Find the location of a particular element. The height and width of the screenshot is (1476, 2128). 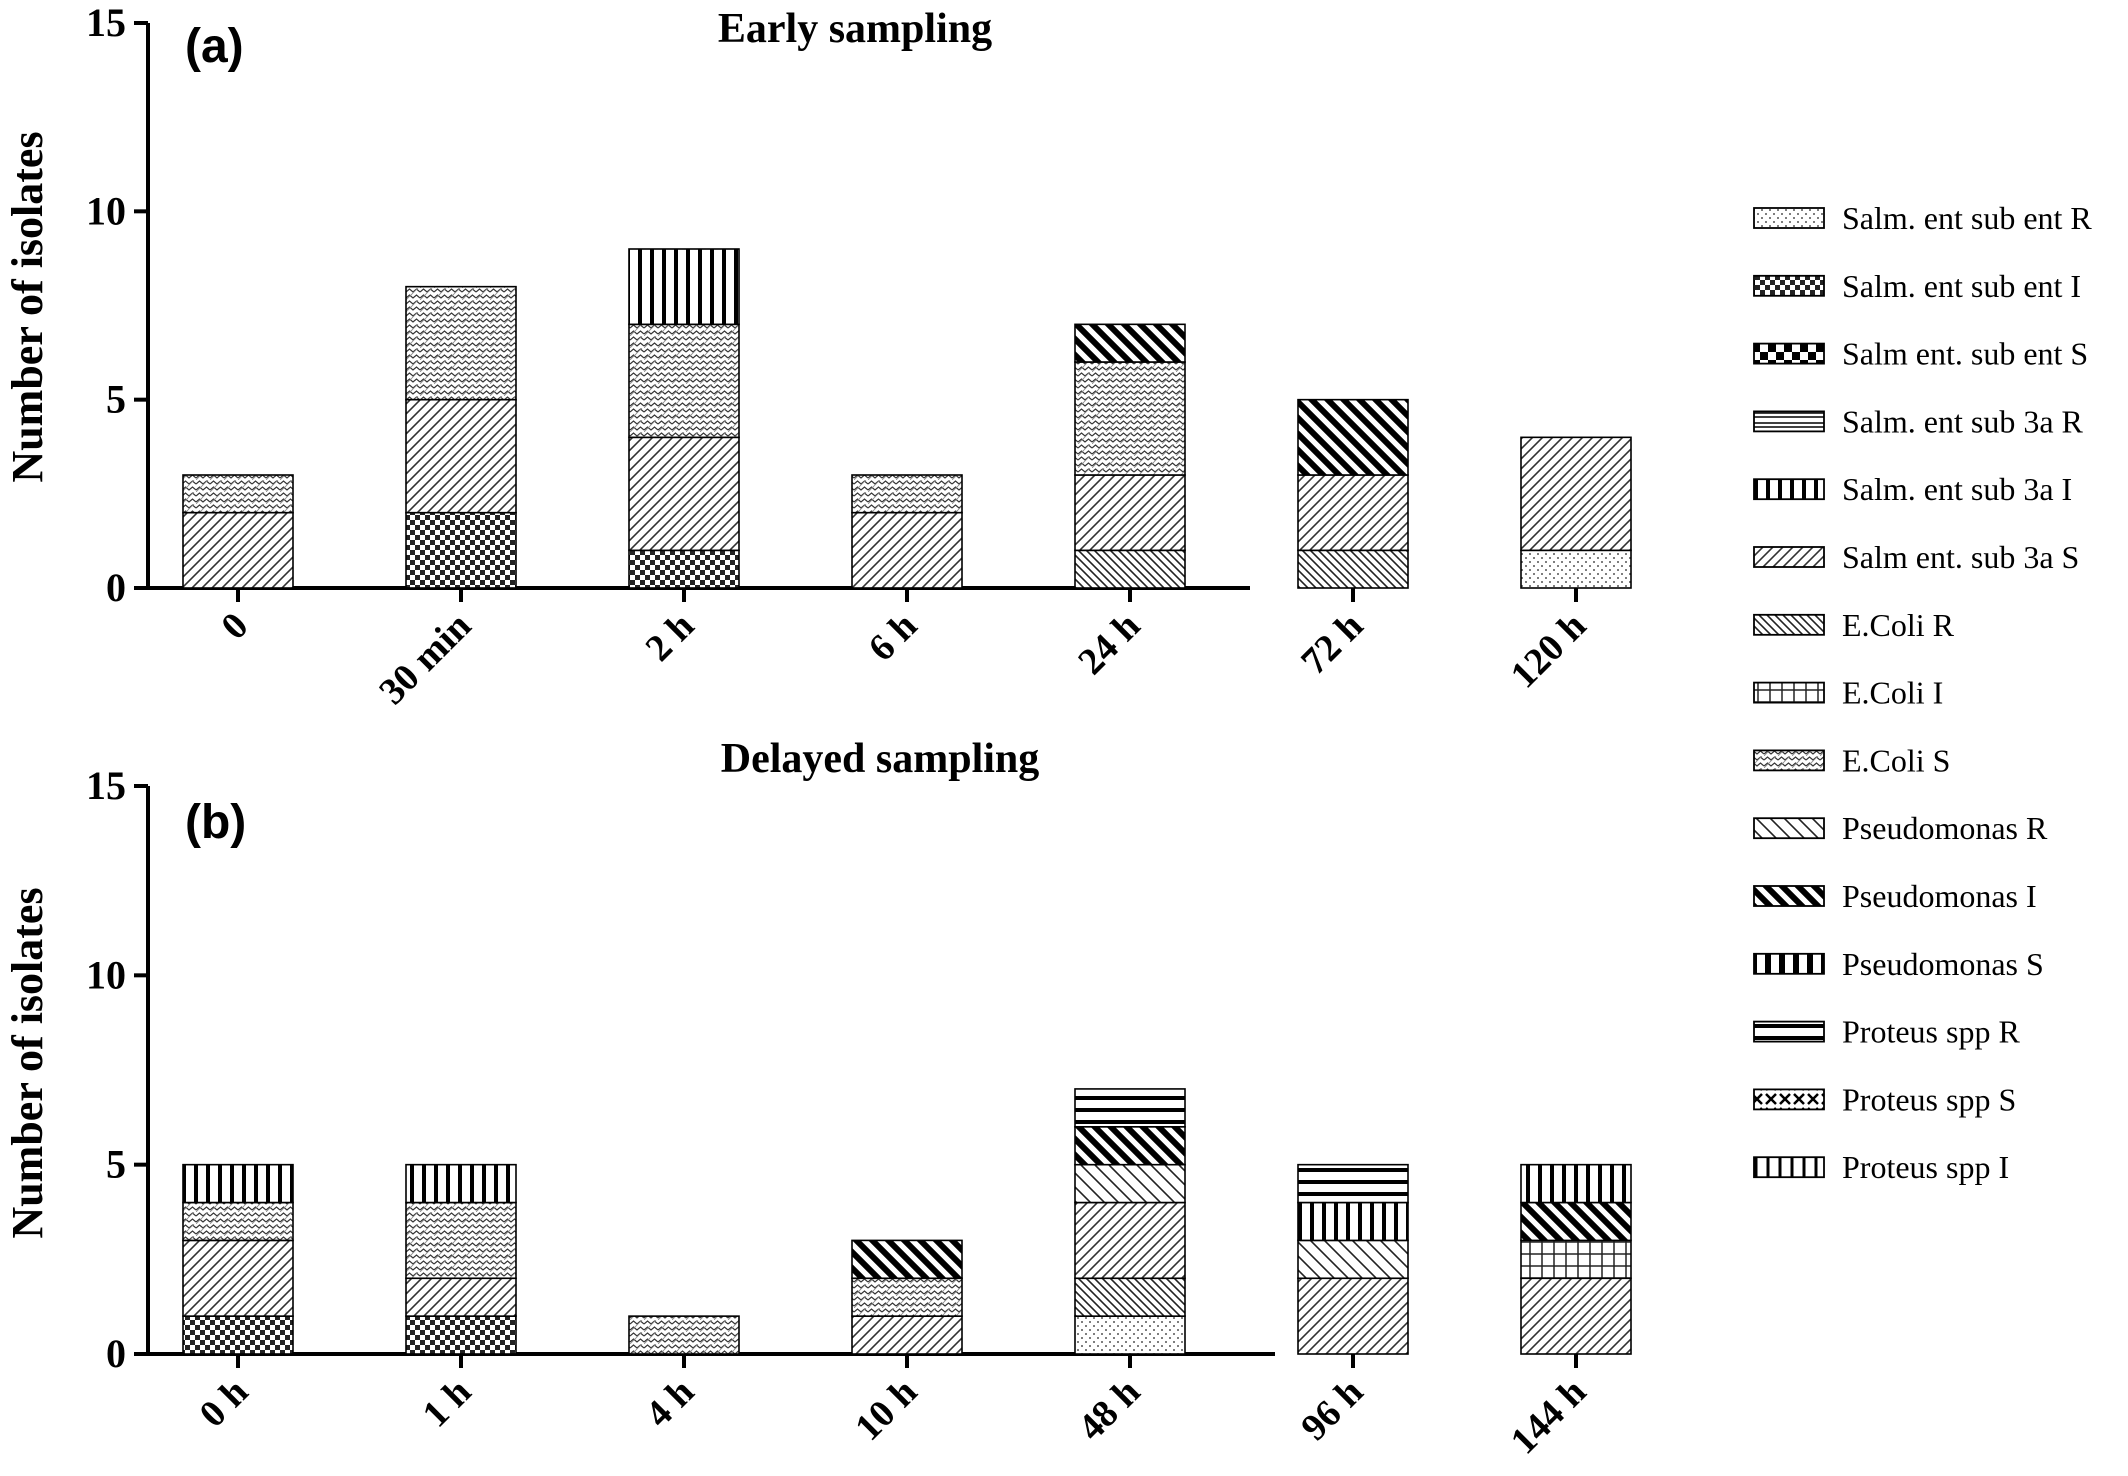

legend-label: Salm ent. sub ent S is located at coordinates (1965, 354).